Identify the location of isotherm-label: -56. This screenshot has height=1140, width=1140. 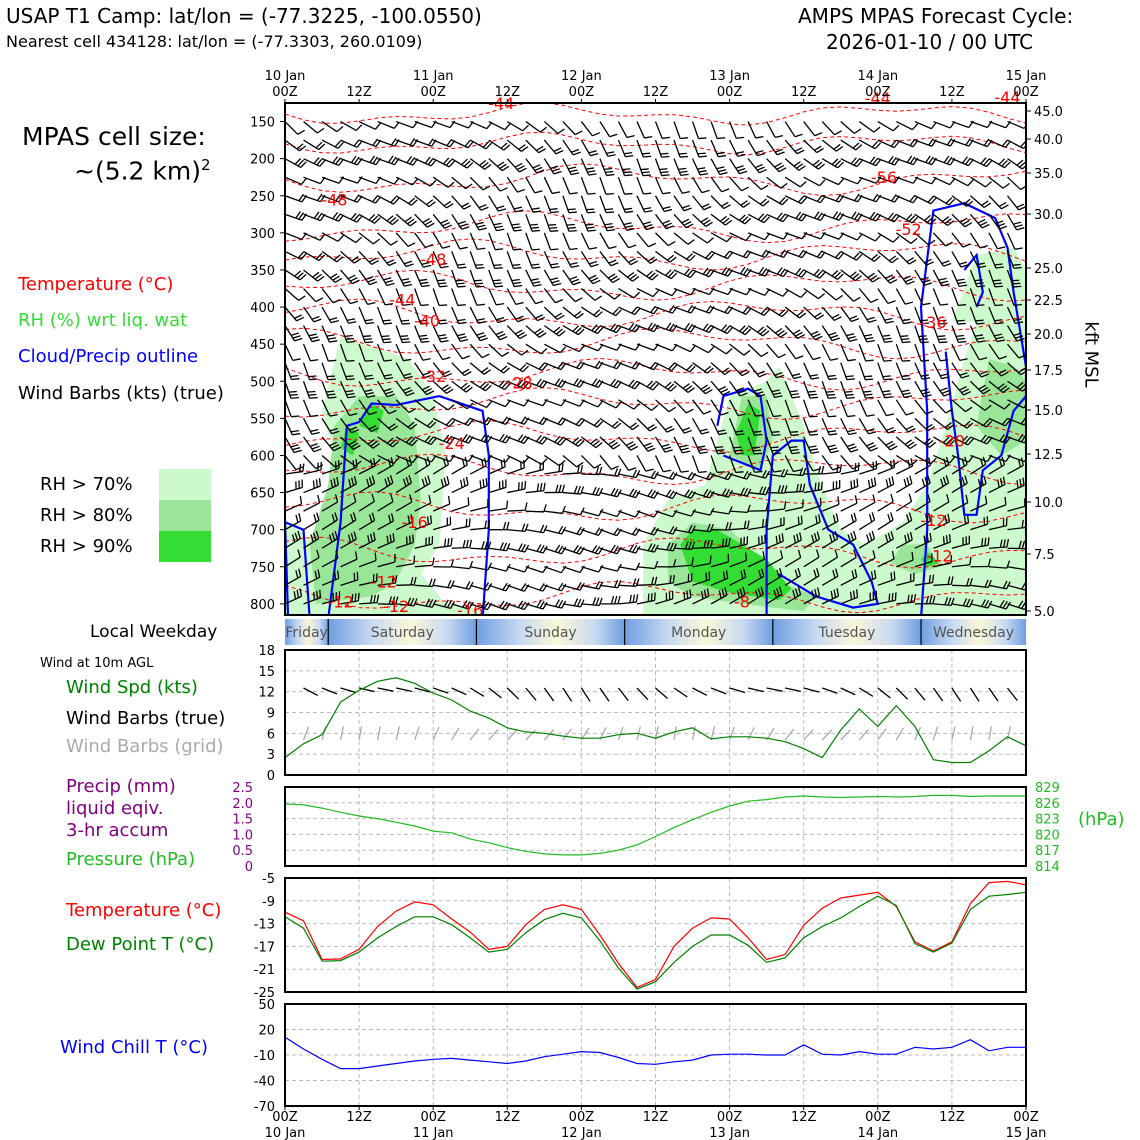
(884, 177).